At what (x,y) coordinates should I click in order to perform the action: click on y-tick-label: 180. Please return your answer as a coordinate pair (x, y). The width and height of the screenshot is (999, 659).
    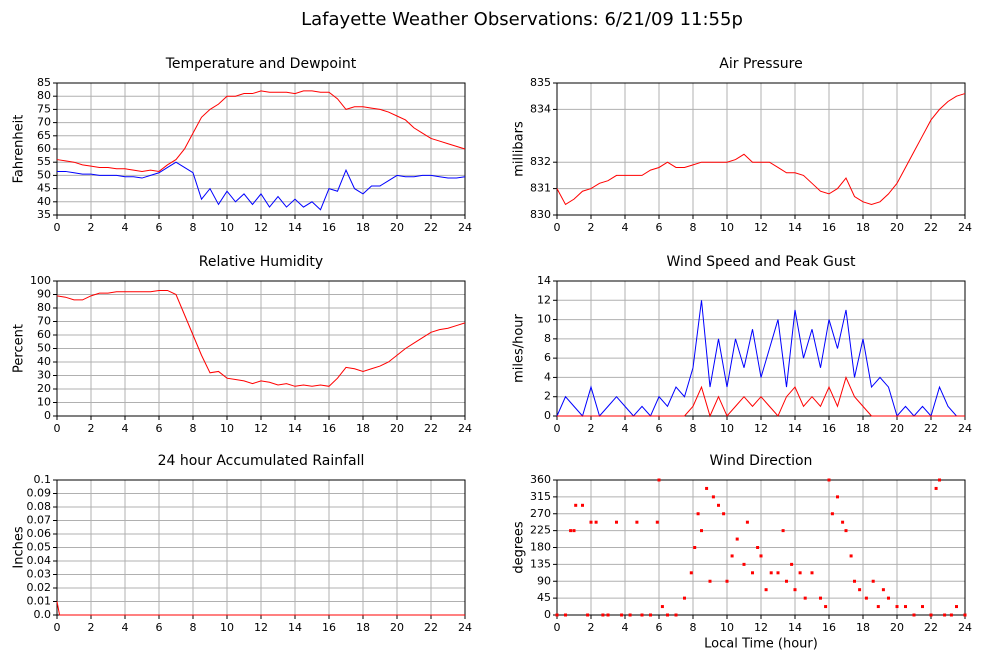
    Looking at the image, I should click on (540, 547).